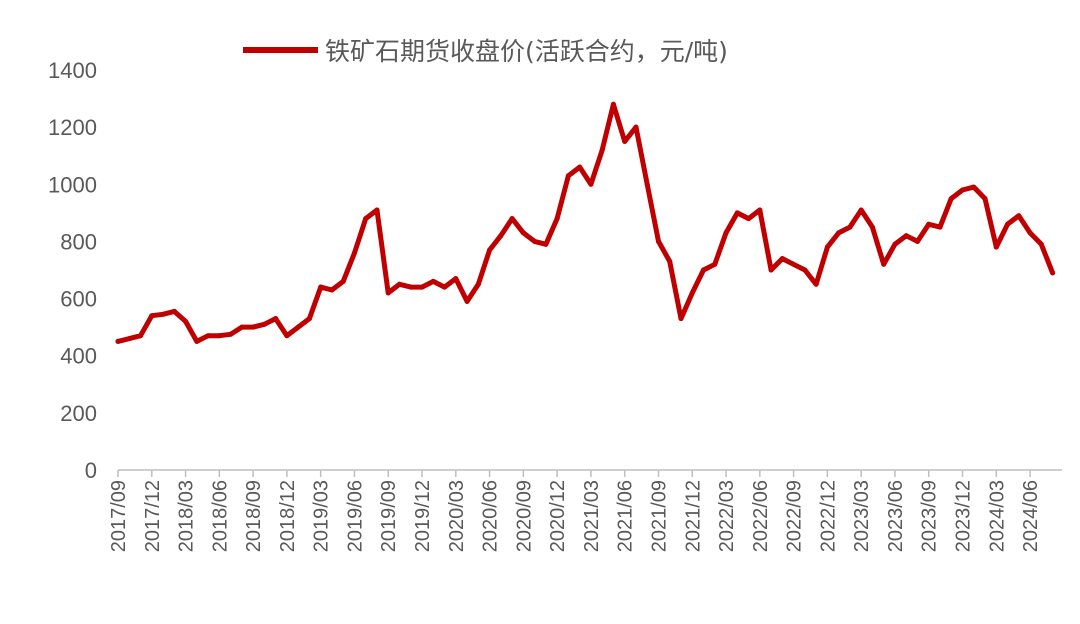  I want to click on legend: 铁矿石期货收盘价(活跃合约，元/吨), so click(485, 51).